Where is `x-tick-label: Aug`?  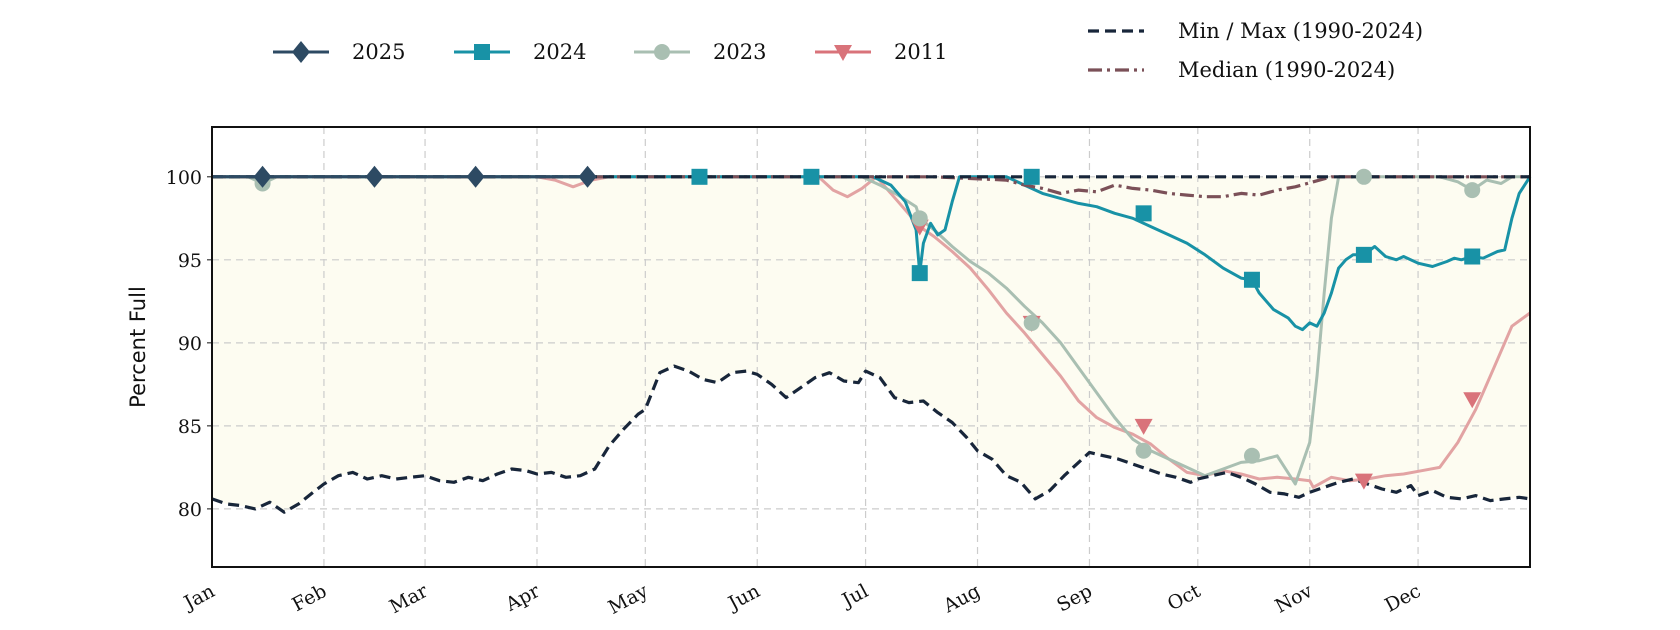
x-tick-label: Aug is located at coordinates (961, 599).